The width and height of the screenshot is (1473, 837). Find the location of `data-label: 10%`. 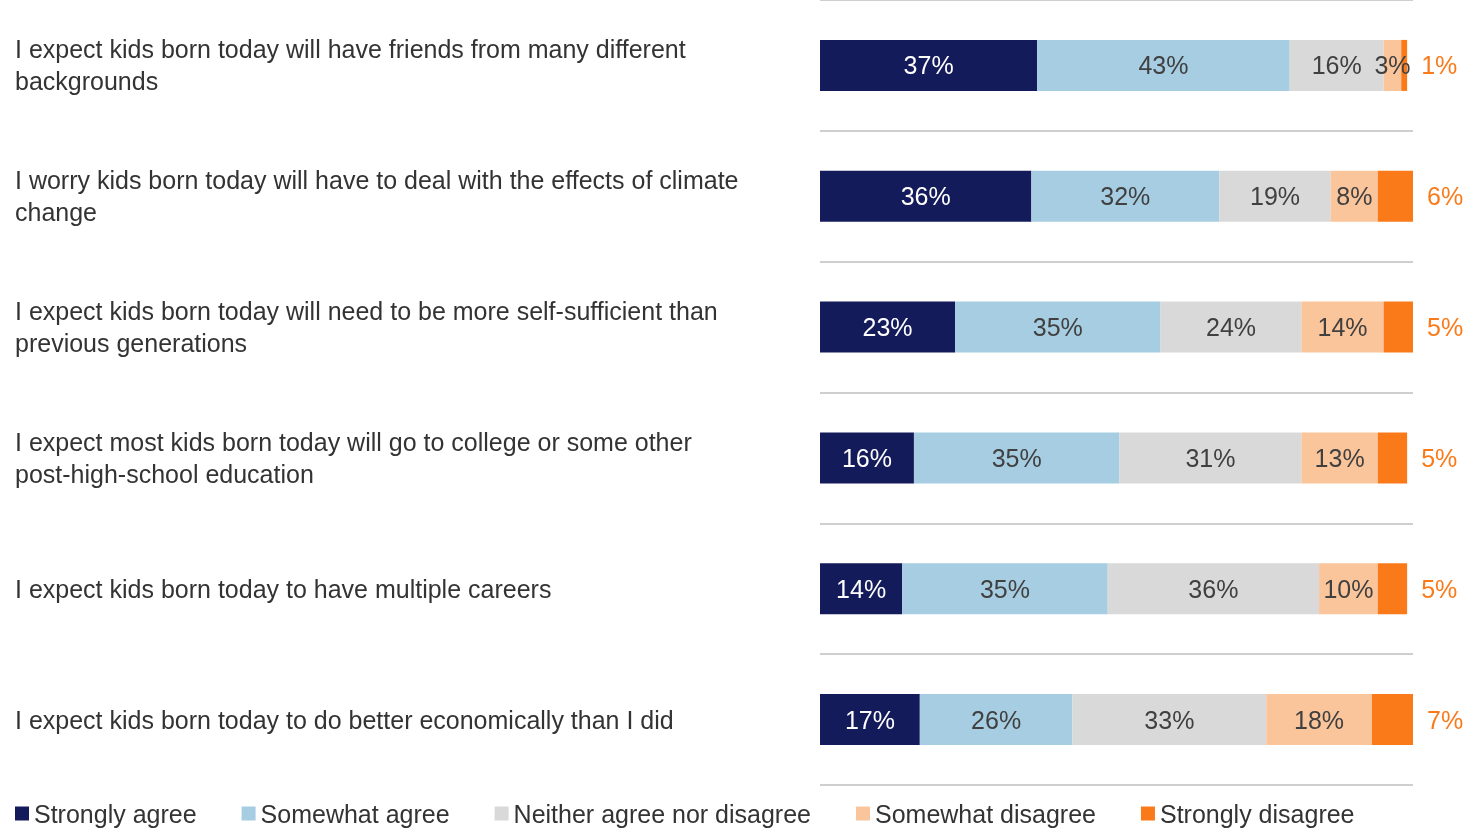

data-label: 10% is located at coordinates (1348, 588).